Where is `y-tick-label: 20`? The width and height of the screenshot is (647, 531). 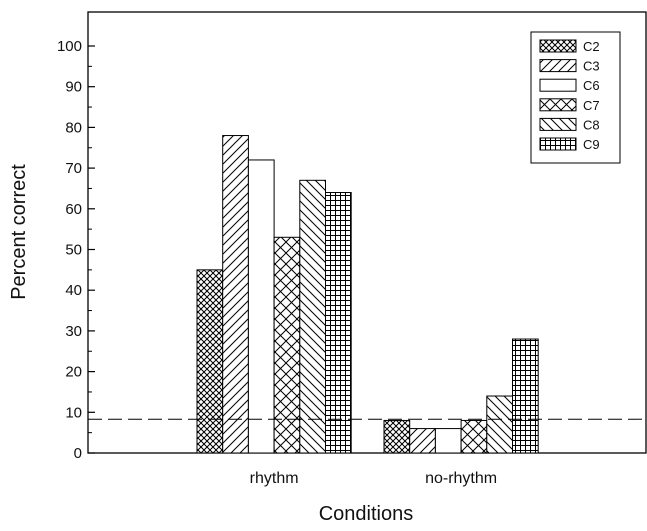 y-tick-label: 20 is located at coordinates (73, 372).